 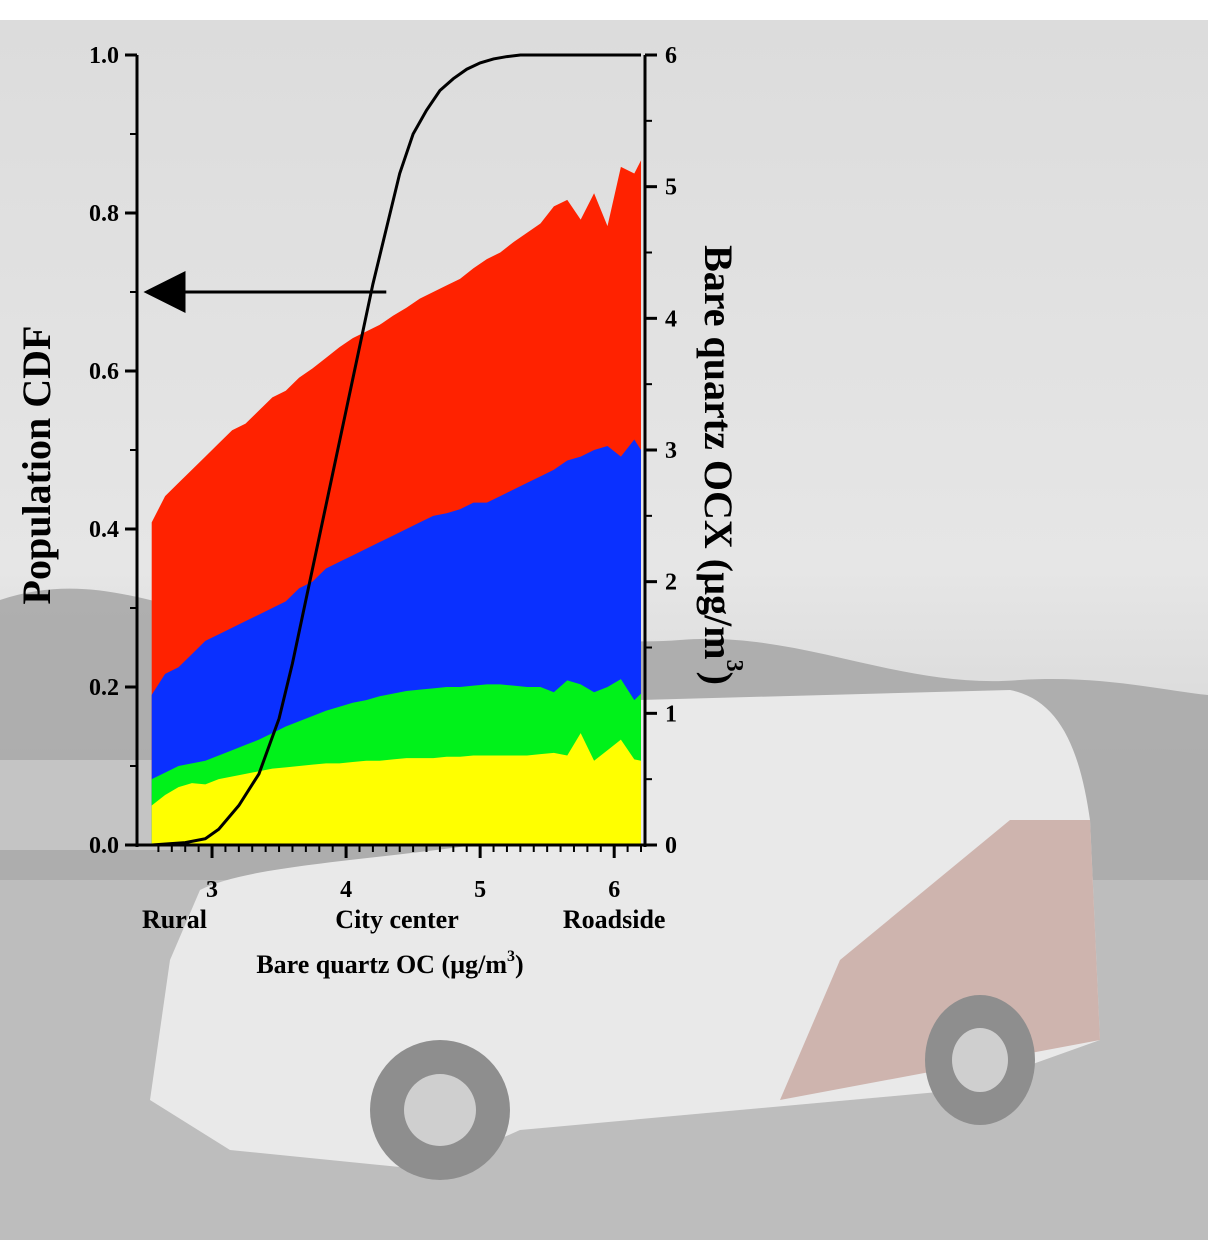 What do you see at coordinates (614, 919) in the screenshot?
I see `region-label: Roadside` at bounding box center [614, 919].